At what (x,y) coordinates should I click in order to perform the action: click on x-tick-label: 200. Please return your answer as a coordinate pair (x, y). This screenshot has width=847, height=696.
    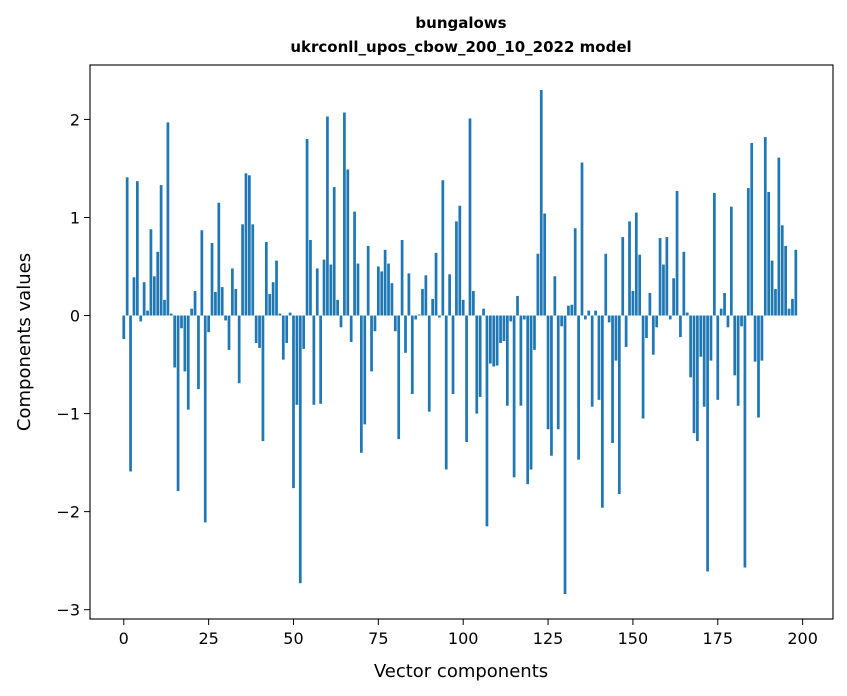
    Looking at the image, I should click on (802, 638).